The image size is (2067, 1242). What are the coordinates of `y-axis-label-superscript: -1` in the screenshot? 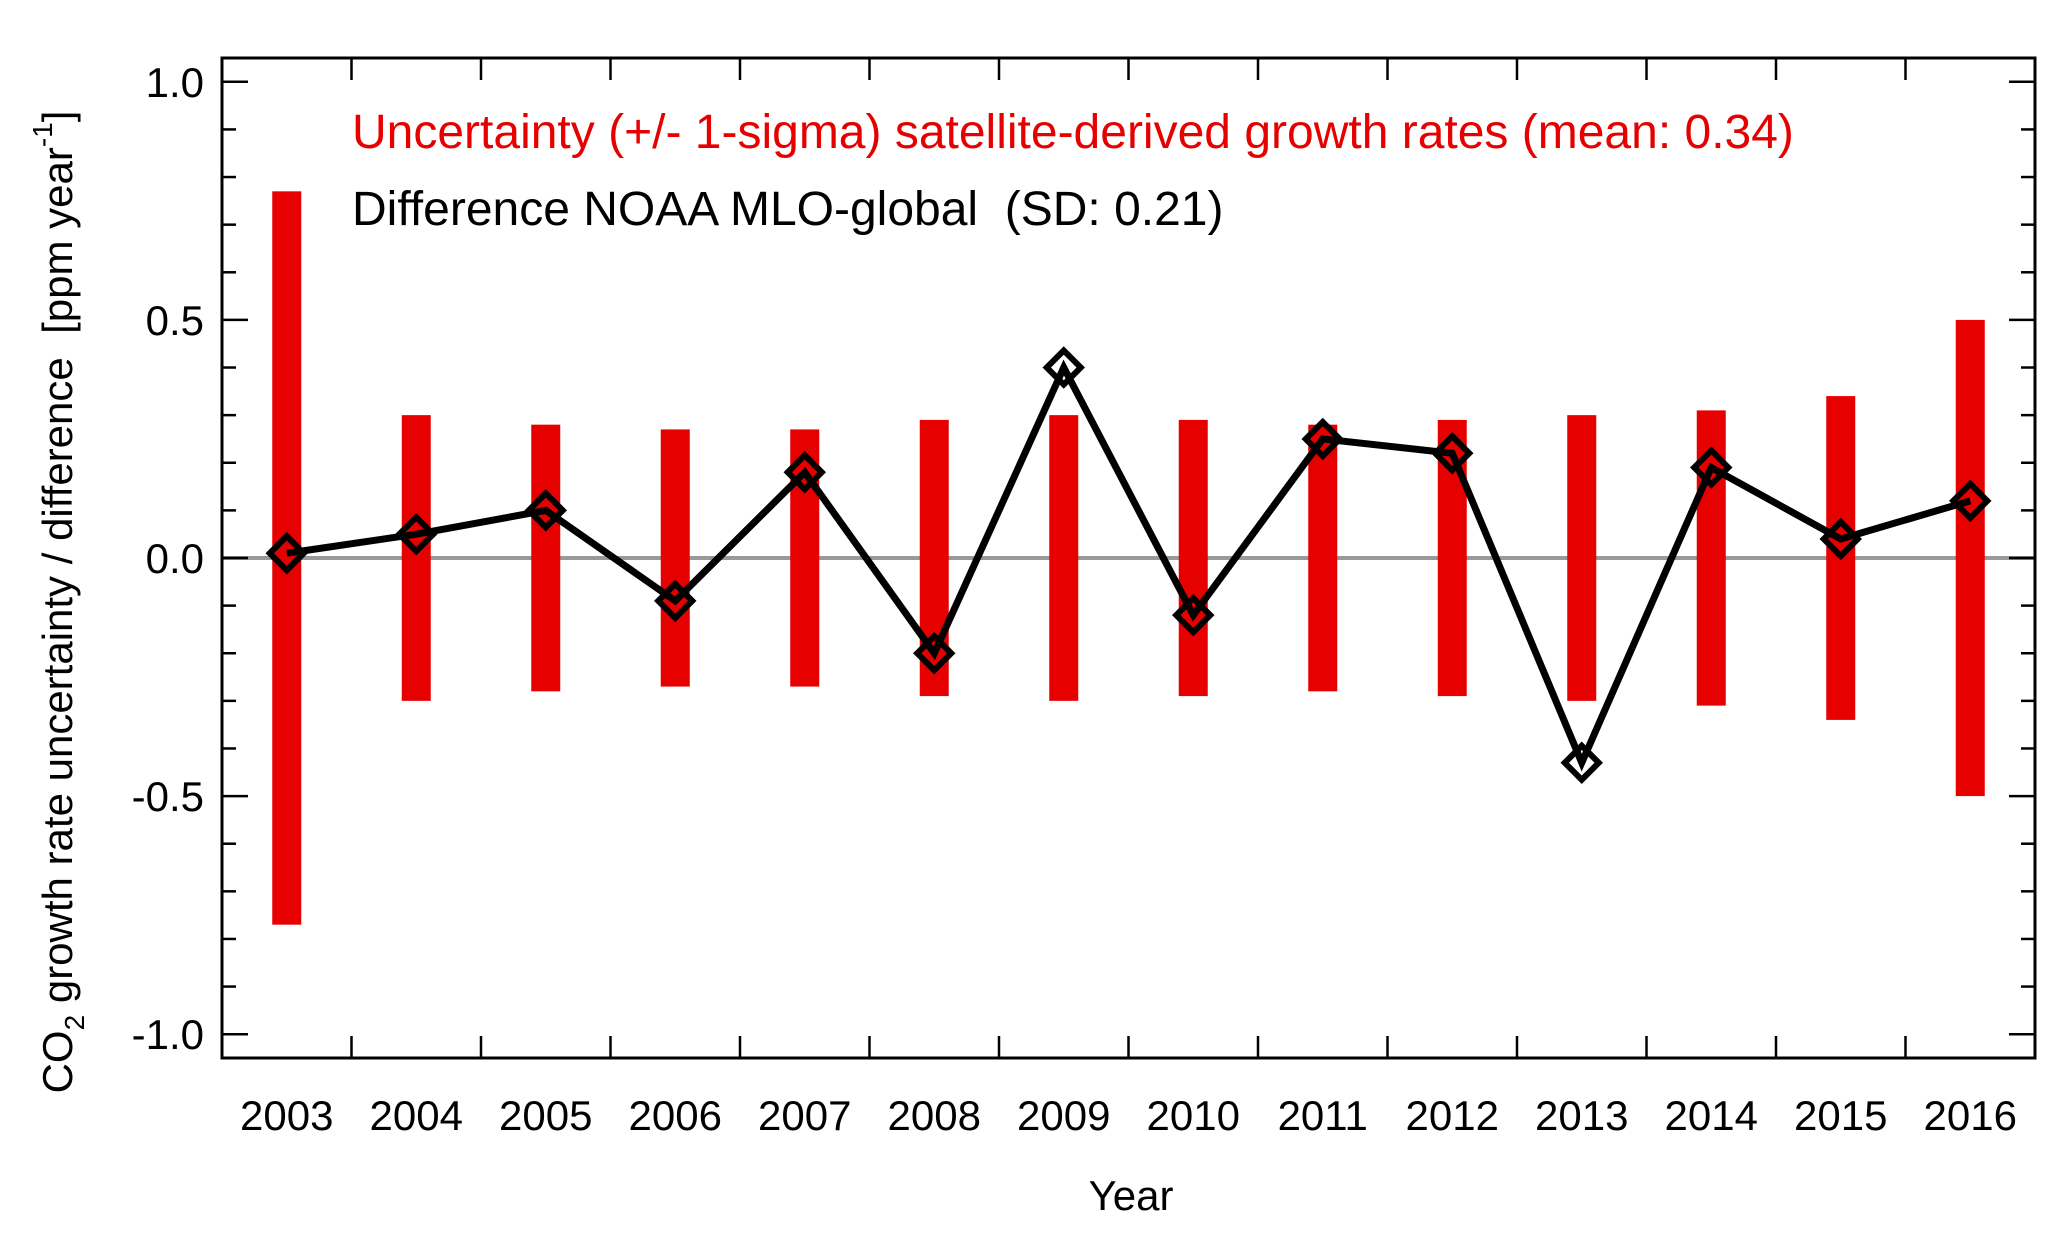 It's located at (42, 134).